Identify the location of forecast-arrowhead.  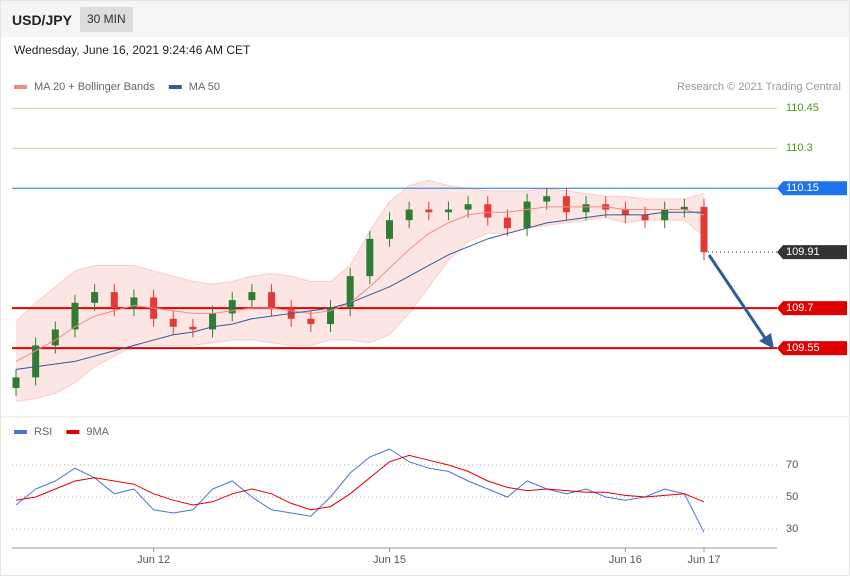
(766, 341).